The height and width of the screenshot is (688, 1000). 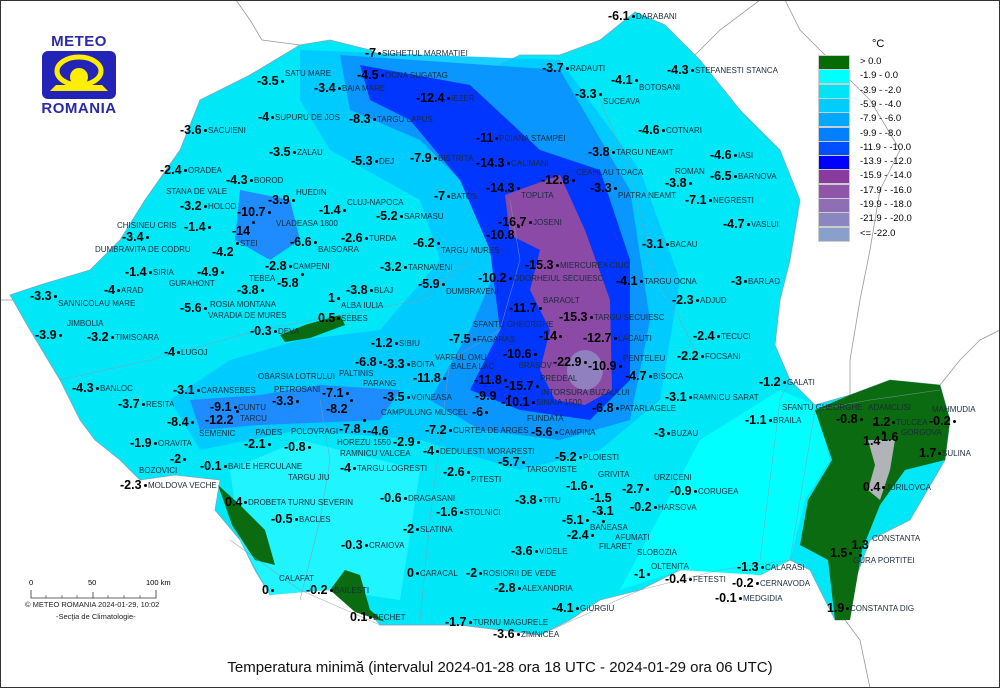 What do you see at coordinates (96, 616) in the screenshot?
I see `section-credit: -Secţia de Climatologie-` at bounding box center [96, 616].